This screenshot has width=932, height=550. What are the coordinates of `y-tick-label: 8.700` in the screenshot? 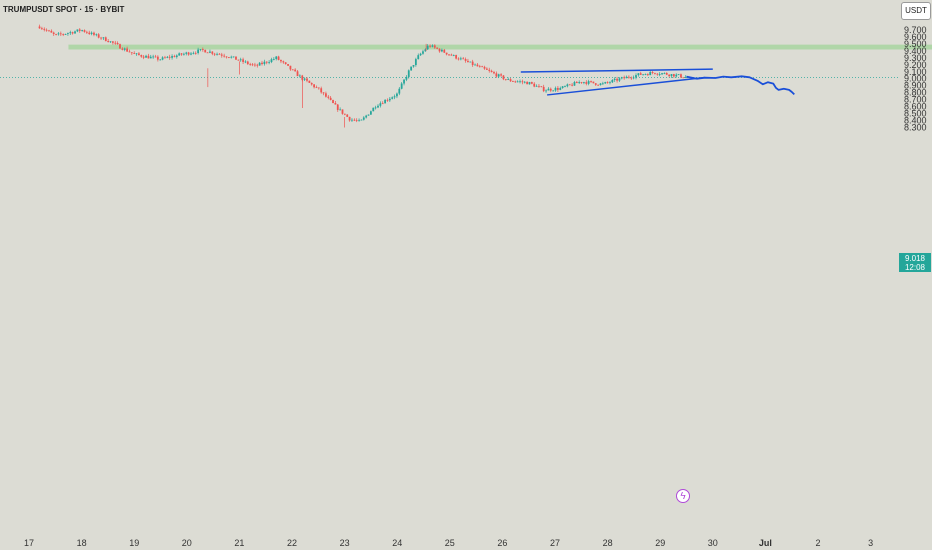 It's located at (915, 100).